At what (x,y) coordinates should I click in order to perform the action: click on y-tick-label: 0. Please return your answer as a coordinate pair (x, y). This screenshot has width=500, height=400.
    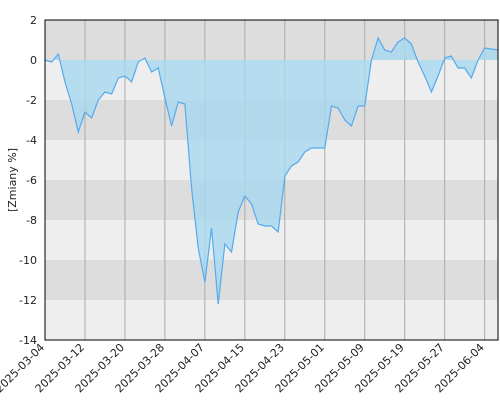
    Looking at the image, I should click on (33, 60).